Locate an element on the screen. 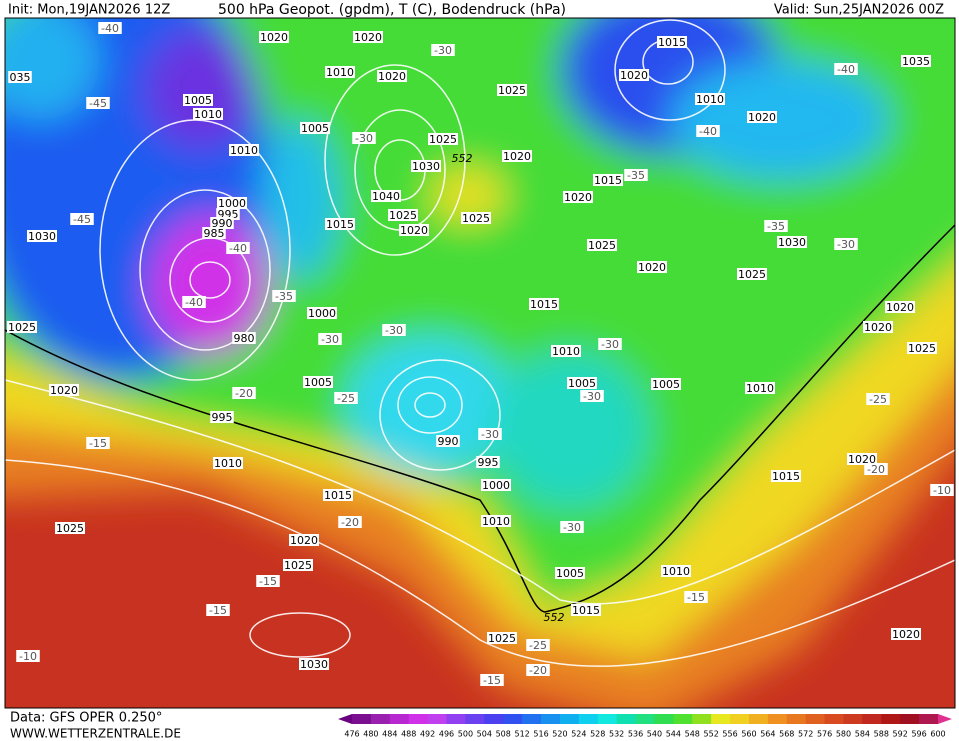 This screenshot has width=959, height=741. colorbar-label: 548 is located at coordinates (692, 734).